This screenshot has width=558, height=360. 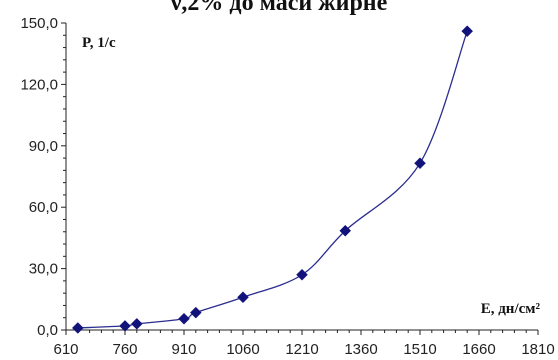 What do you see at coordinates (39, 84) in the screenshot?
I see `y-tick-label: 120,0` at bounding box center [39, 84].